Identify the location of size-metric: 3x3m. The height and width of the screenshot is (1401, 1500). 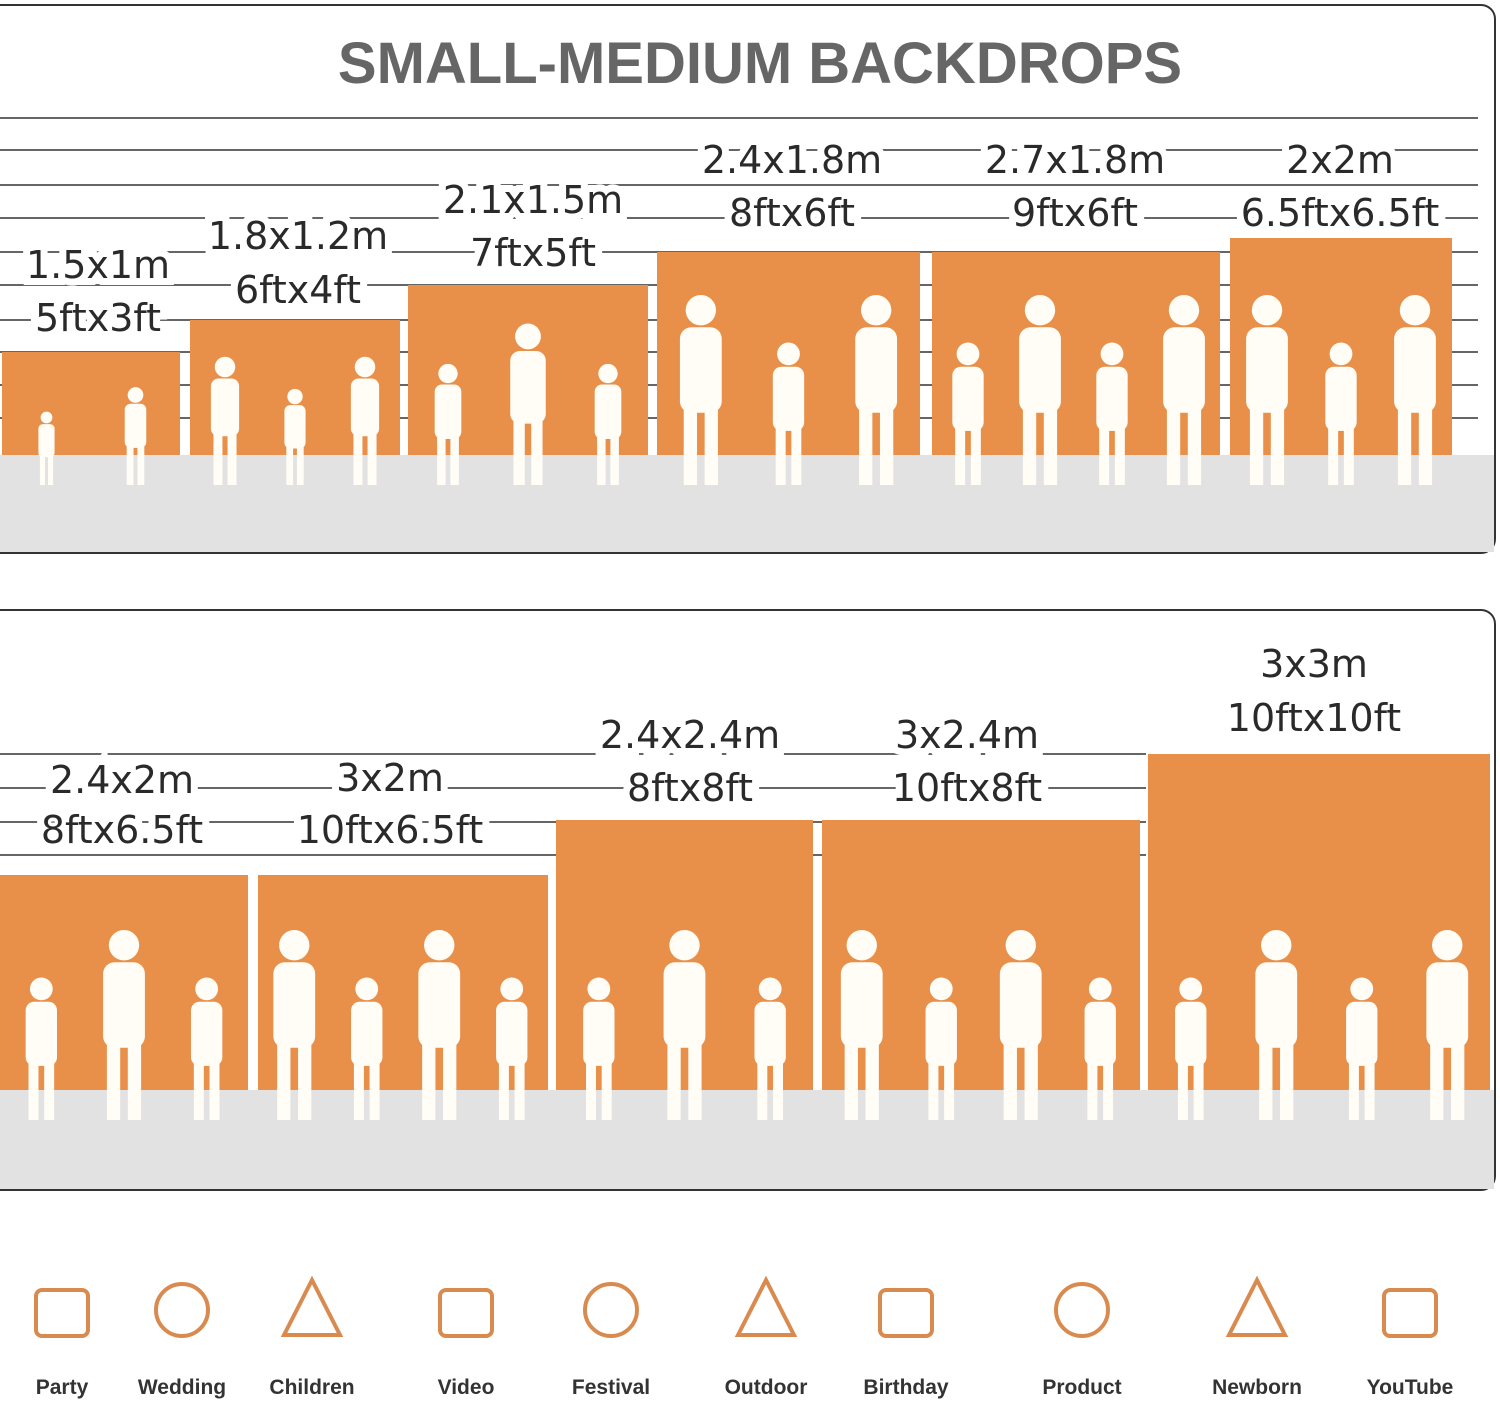
(1314, 664).